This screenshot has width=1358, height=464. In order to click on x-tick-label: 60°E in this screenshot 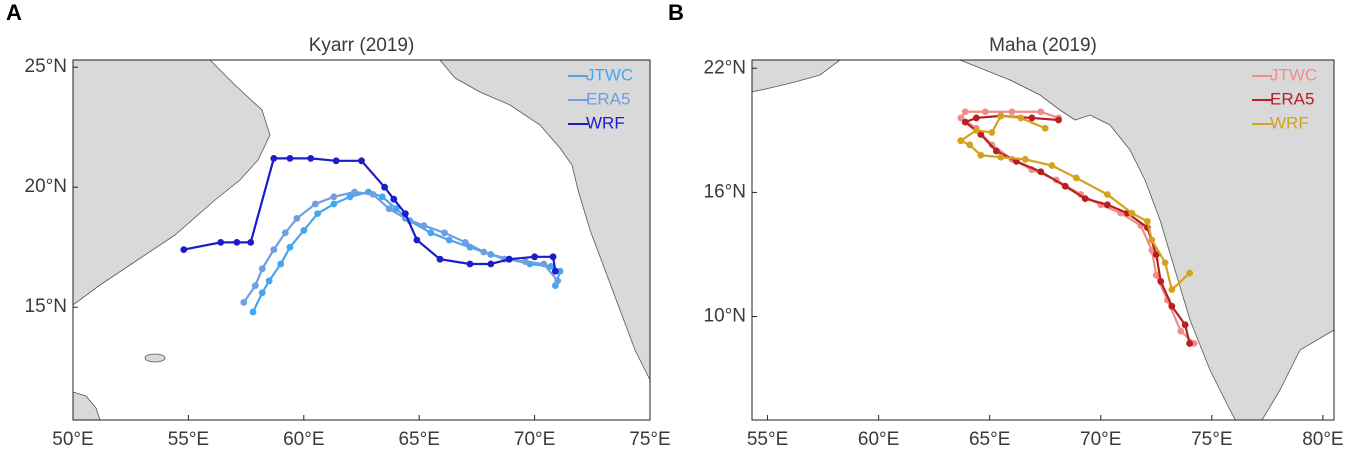, I will do `click(878, 439)`.